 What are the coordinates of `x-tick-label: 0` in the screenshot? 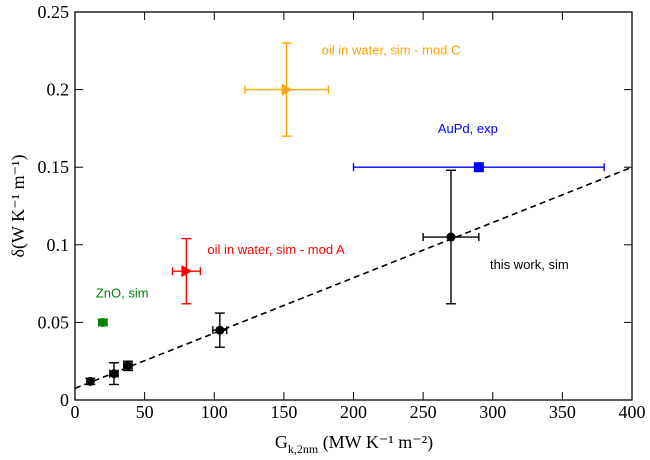 It's located at (75, 412).